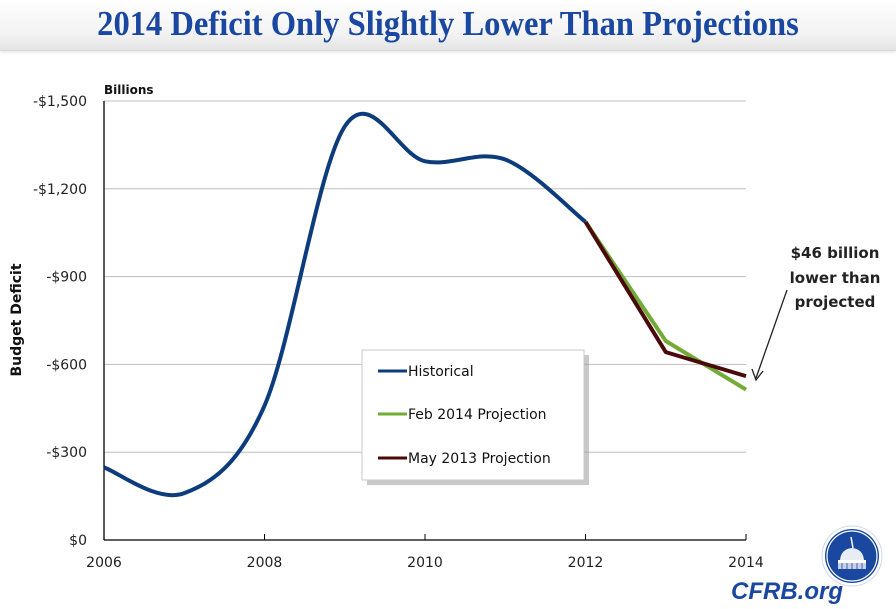  Describe the element at coordinates (477, 415) in the screenshot. I see `legend-label-feb2014: Feb 2014 Projection` at that location.